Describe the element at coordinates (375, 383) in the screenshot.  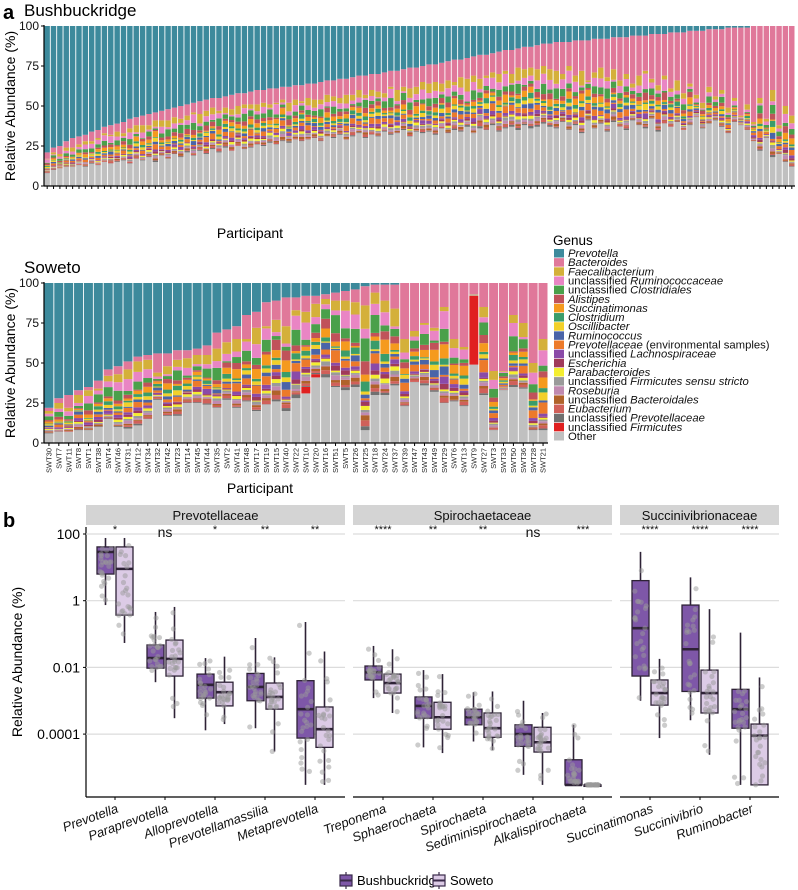
I see `bar-segment-roseburia` at that location.